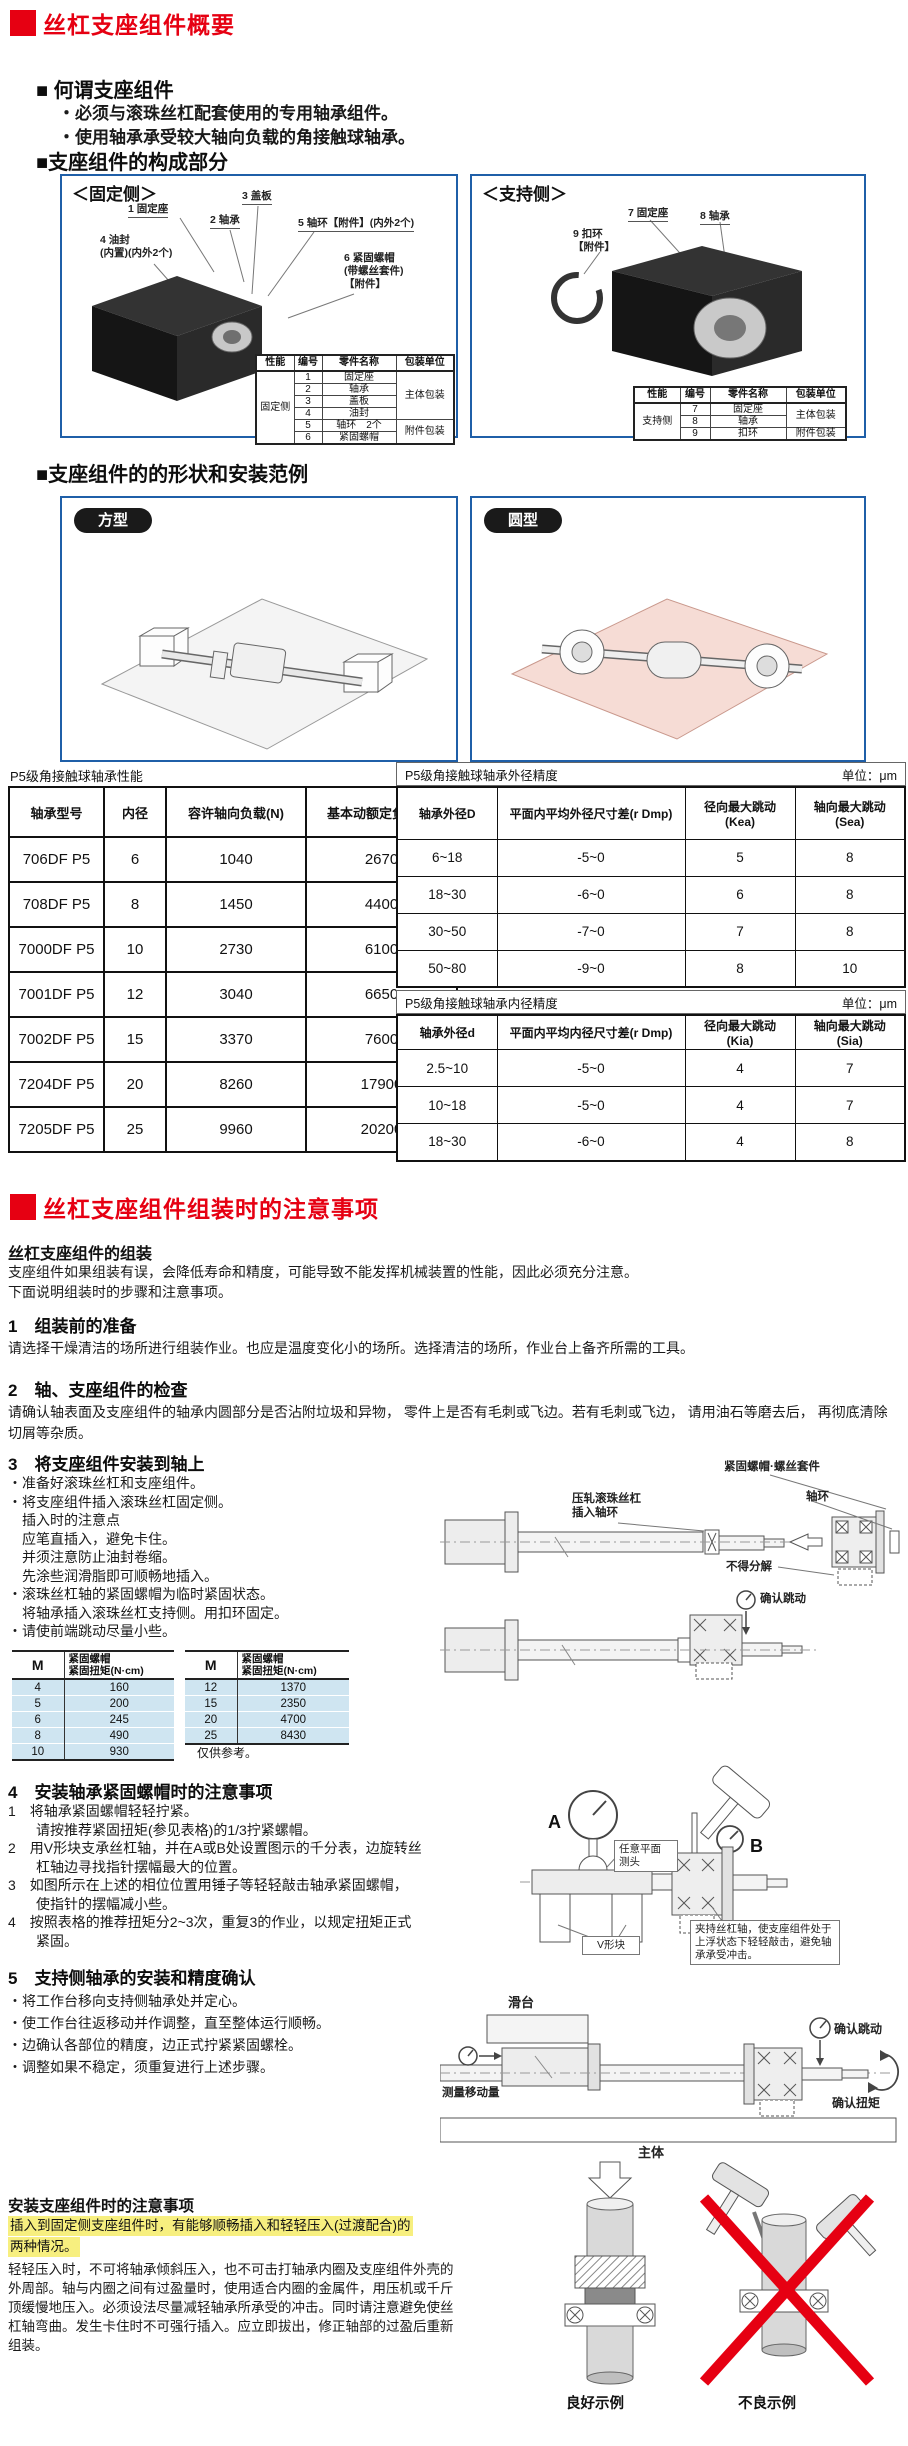 The height and width of the screenshot is (2446, 908). What do you see at coordinates (355, 389) in the screenshot?
I see `table-row: 2 轴承` at bounding box center [355, 389].